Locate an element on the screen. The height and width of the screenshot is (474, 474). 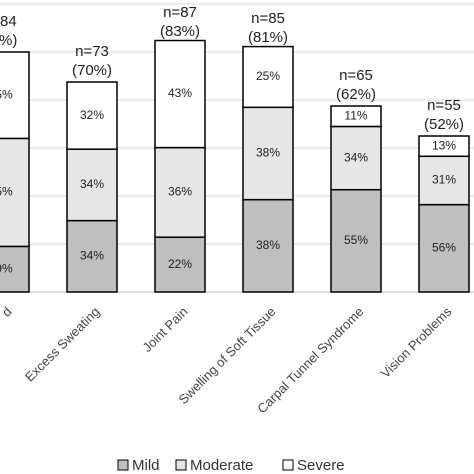
total-label: (62%) is located at coordinates (356, 94).